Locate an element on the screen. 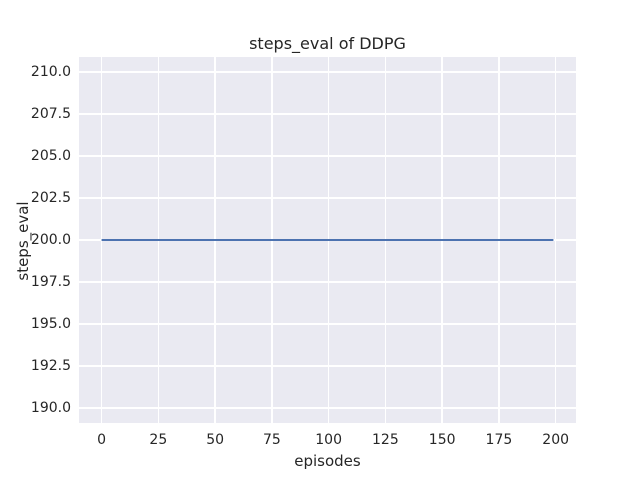 This screenshot has height=480, width=640. x-tick-label: 150 is located at coordinates (442, 440).